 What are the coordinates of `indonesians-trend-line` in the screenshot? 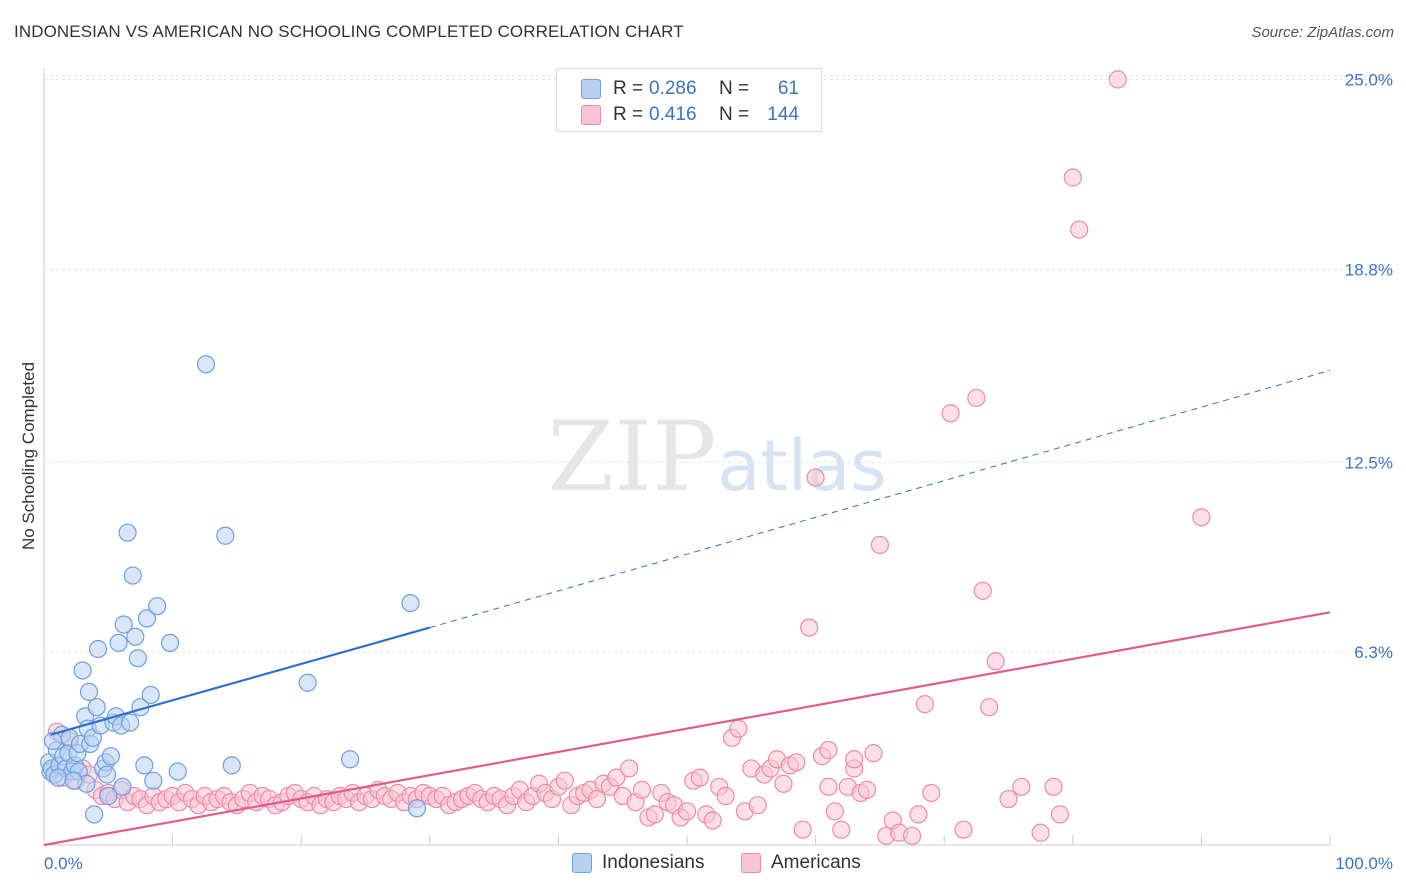 It's located at (240, 681).